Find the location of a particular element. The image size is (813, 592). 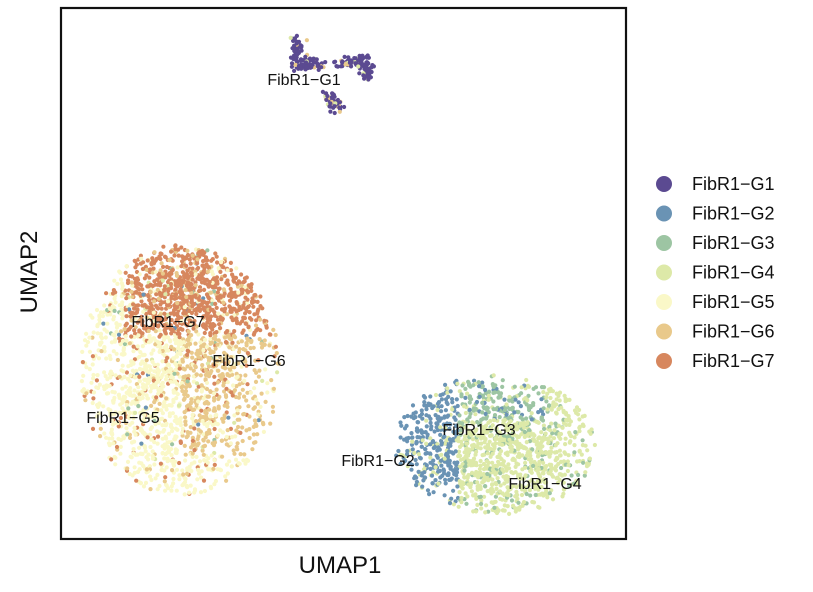

x-axis-title: UMAP1 is located at coordinates (340, 565).